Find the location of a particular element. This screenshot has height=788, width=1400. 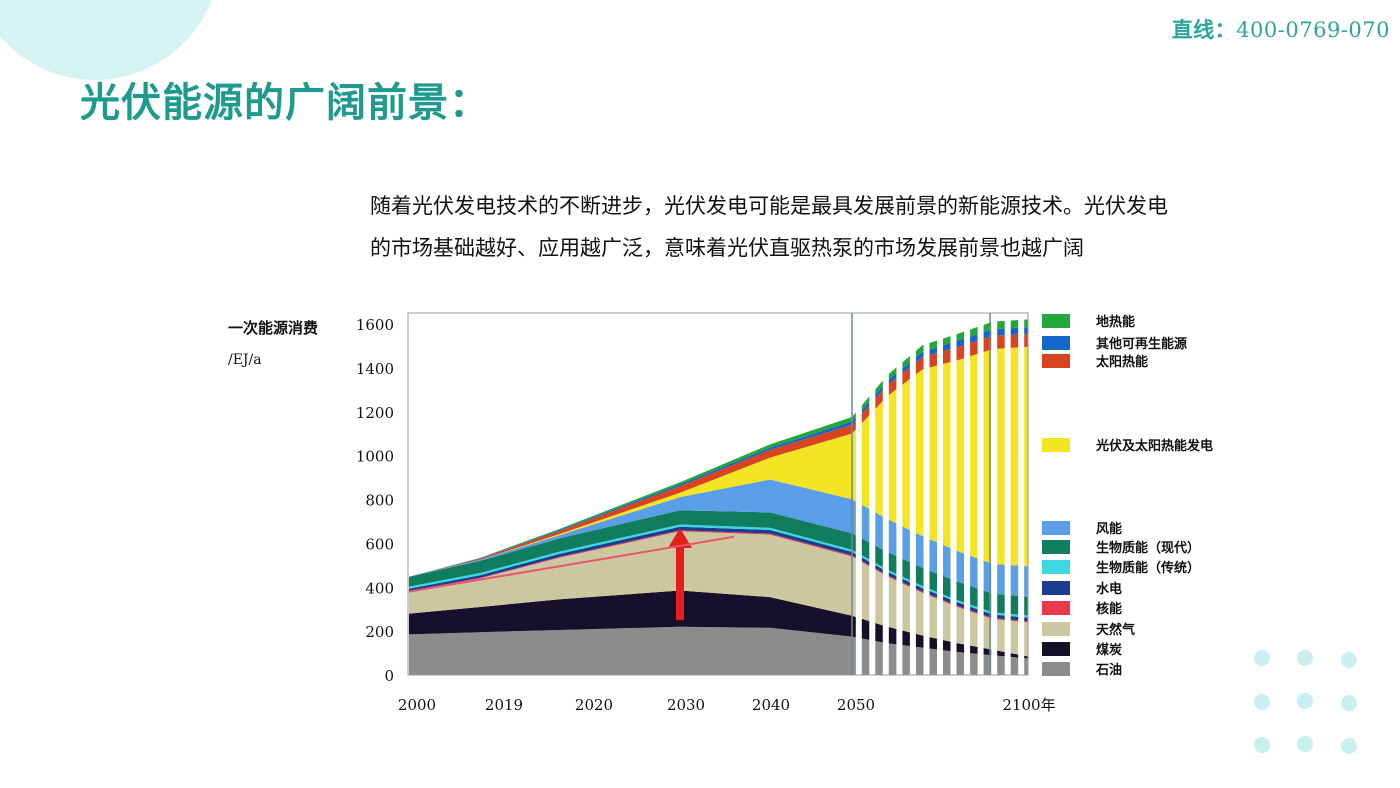

page-title: 光伏能源的广阔前景： is located at coordinates (285, 103).